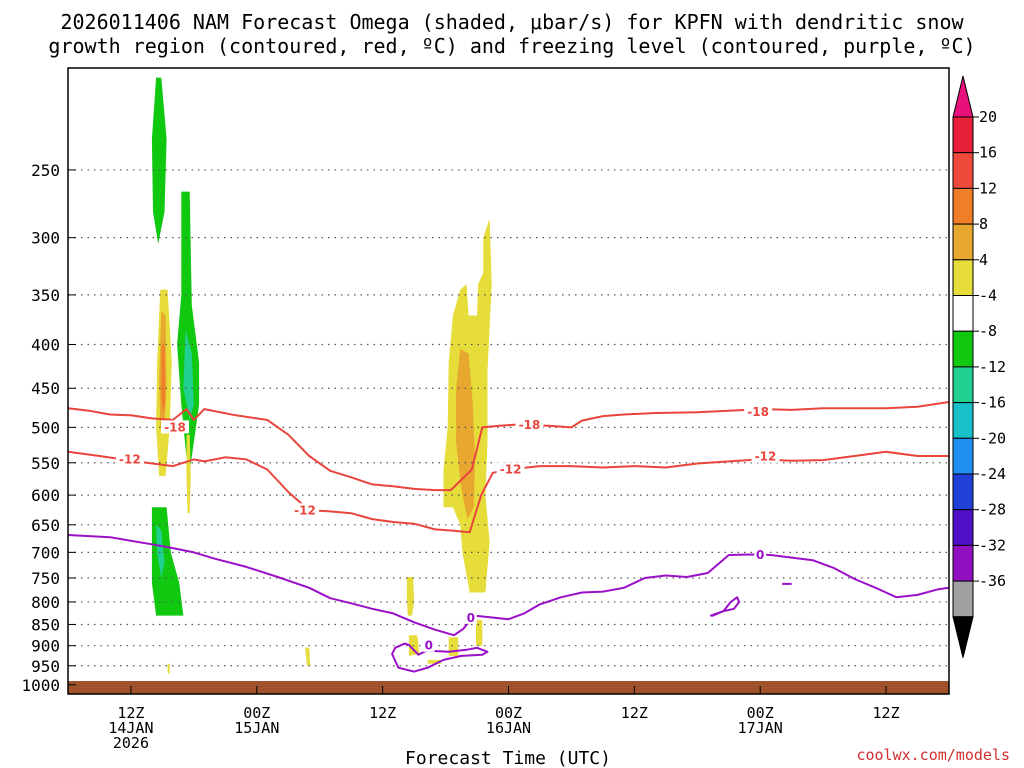  Describe the element at coordinates (992, 510) in the screenshot. I see `colorbar-tick-label: -28` at that location.